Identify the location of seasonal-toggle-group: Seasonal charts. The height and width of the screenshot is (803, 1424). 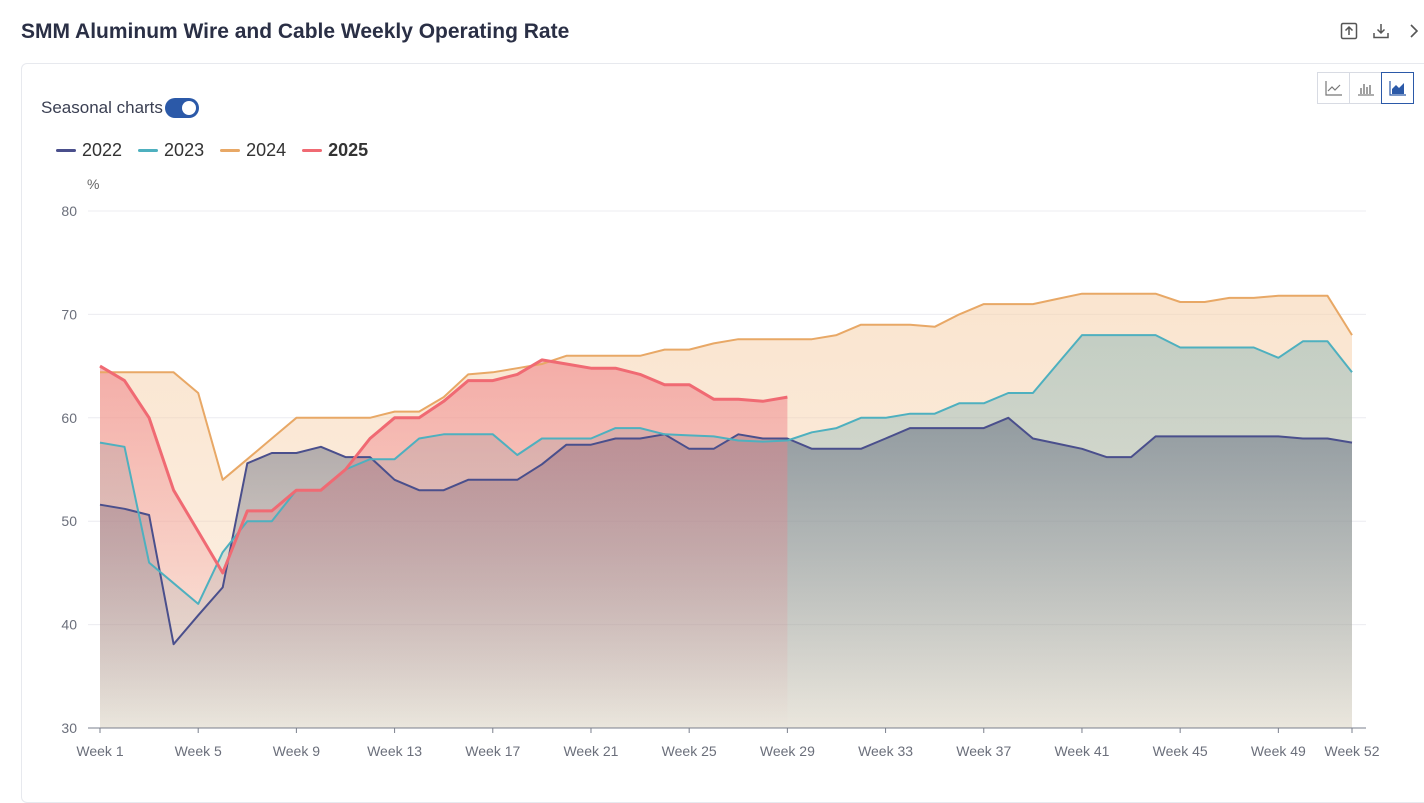
(120, 108).